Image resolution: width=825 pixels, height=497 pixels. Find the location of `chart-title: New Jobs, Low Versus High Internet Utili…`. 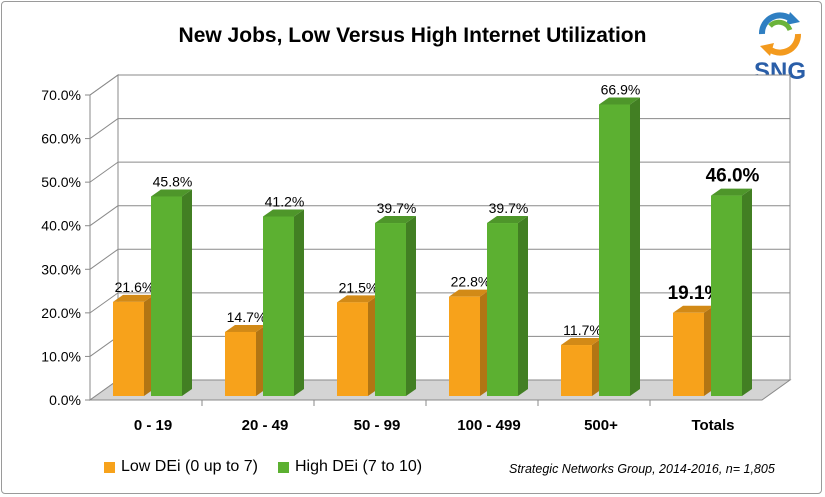

chart-title: New Jobs, Low Versus High Internet Utili… is located at coordinates (412, 35).